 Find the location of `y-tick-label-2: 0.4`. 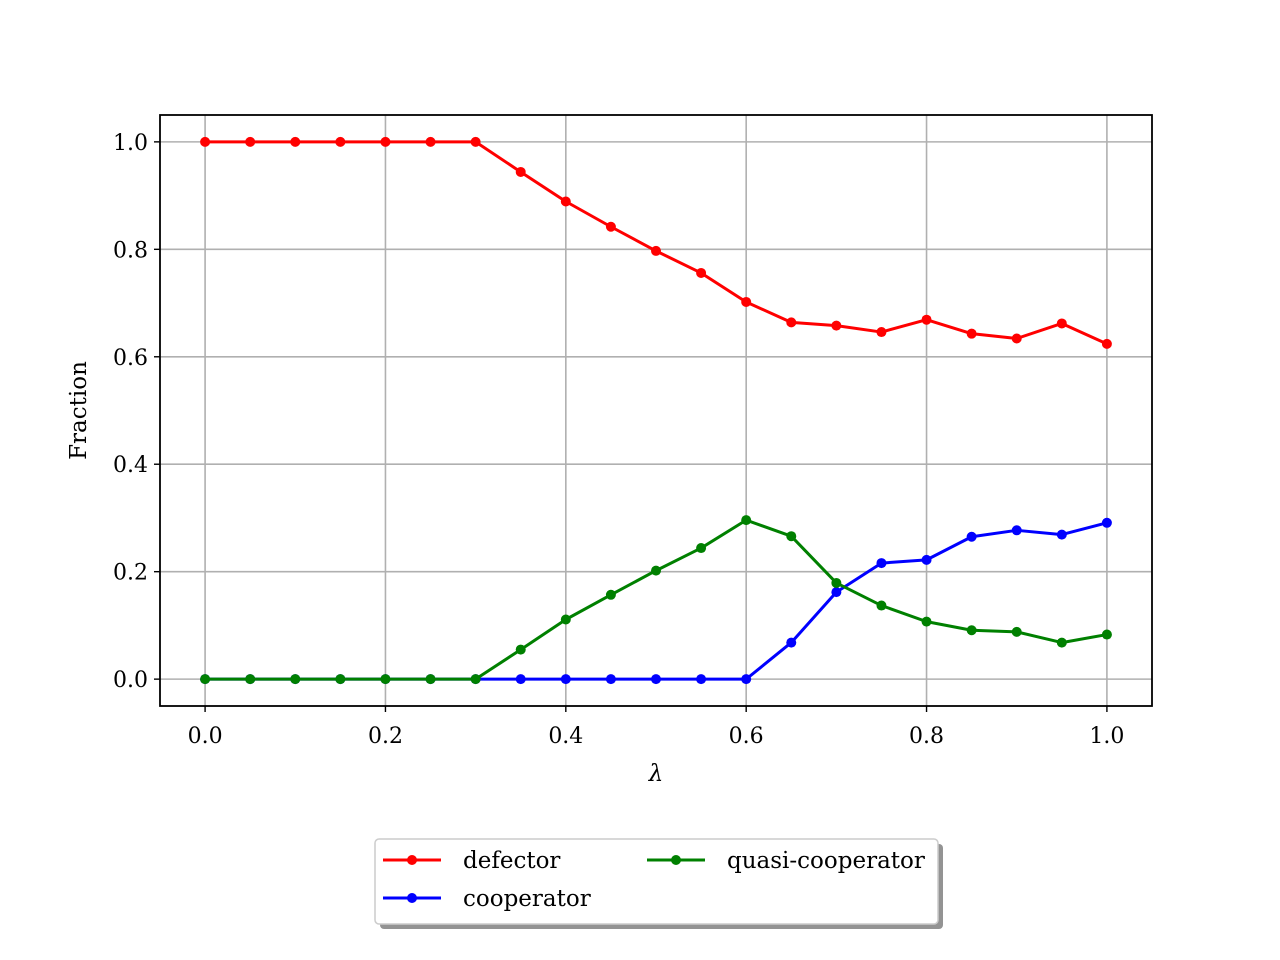

y-tick-label-2: 0.4 is located at coordinates (130, 465).